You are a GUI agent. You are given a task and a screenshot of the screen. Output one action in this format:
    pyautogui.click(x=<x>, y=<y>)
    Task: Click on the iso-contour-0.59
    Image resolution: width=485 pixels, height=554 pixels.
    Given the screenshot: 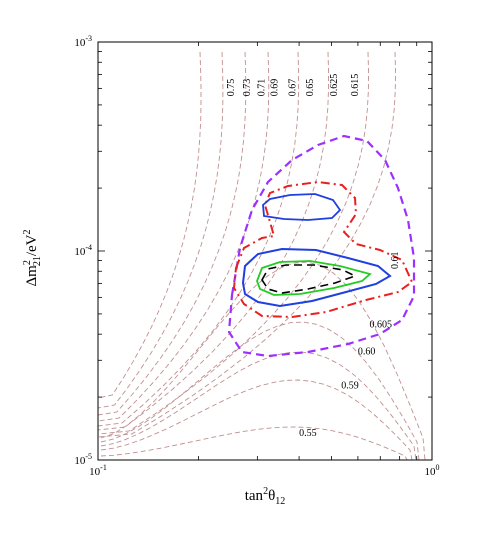 What is the action you would take?
    pyautogui.click(x=256, y=420)
    